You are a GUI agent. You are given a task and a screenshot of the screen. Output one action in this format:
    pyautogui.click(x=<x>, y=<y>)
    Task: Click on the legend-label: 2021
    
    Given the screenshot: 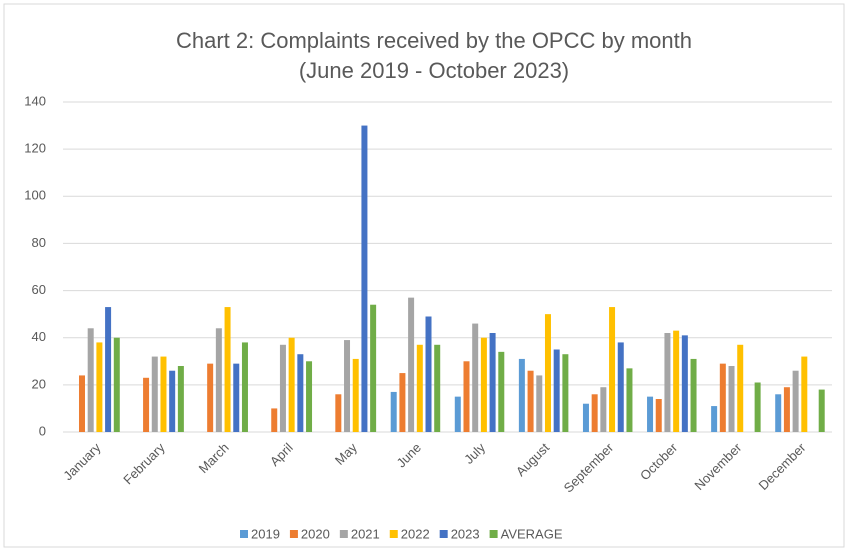 What is the action you would take?
    pyautogui.click(x=365, y=533)
    